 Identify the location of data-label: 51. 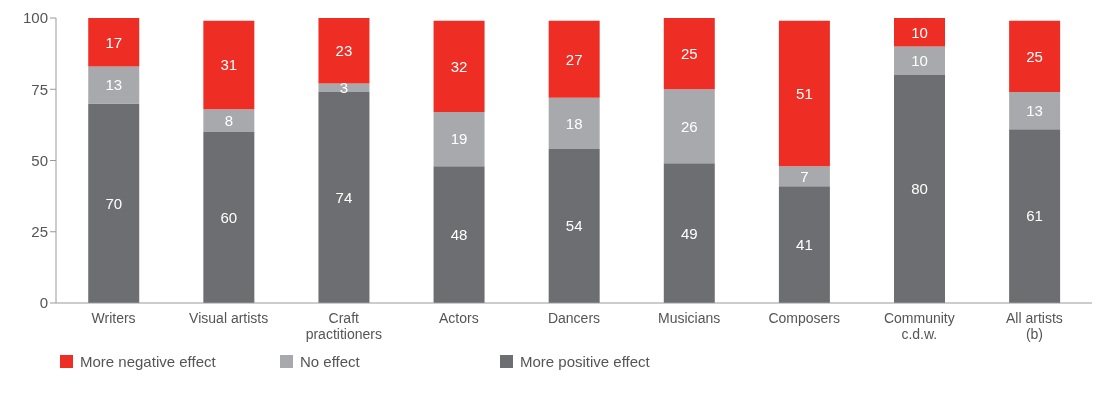
(804, 93).